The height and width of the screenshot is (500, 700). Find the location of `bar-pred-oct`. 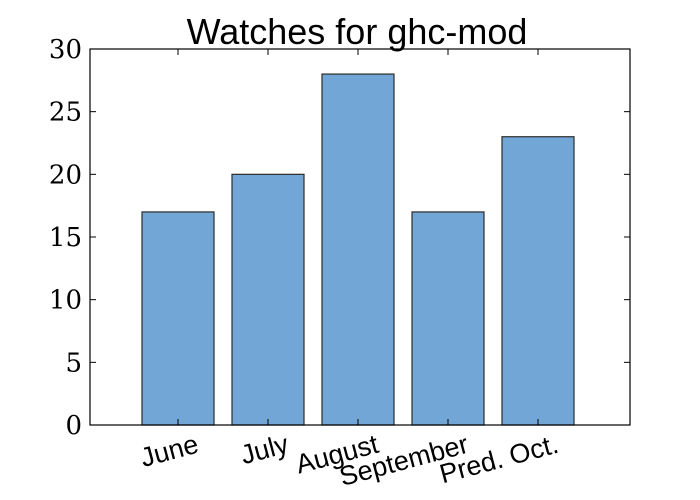

bar-pred-oct is located at coordinates (538, 281).